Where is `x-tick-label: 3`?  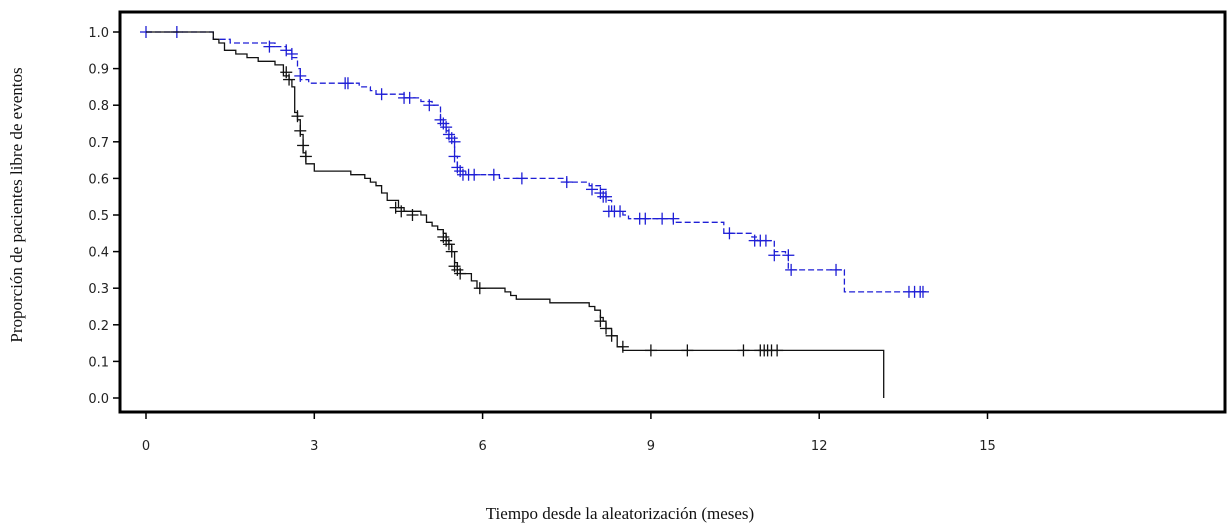
x-tick-label: 3 is located at coordinates (314, 446).